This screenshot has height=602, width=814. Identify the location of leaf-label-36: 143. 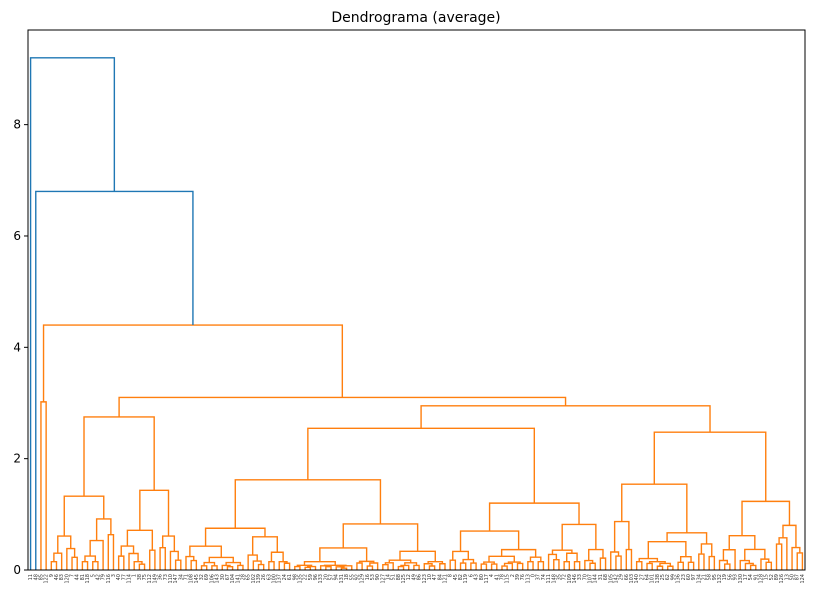
(218, 579).